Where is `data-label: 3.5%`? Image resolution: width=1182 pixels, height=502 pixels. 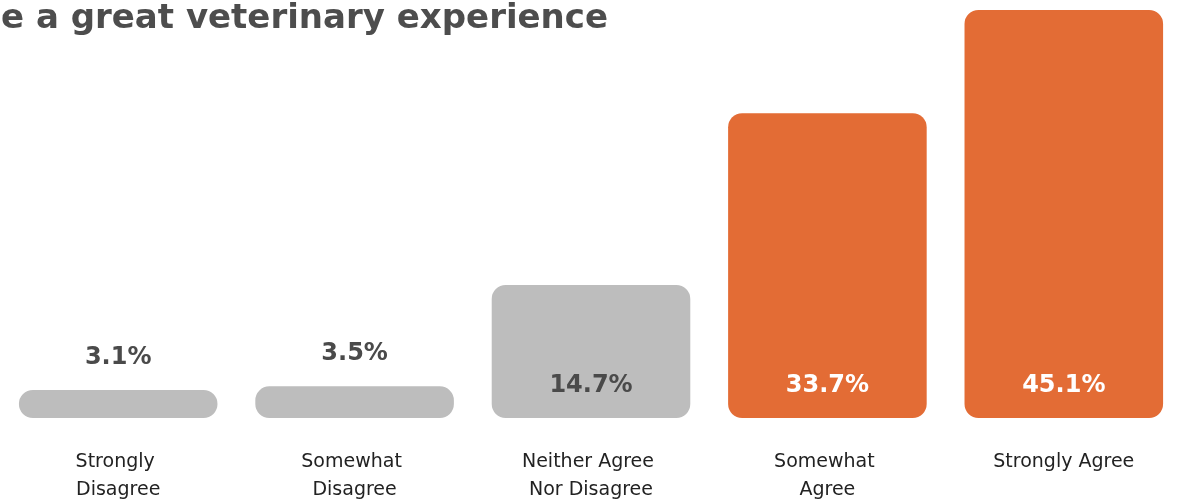
data-label: 3.5% is located at coordinates (354, 352).